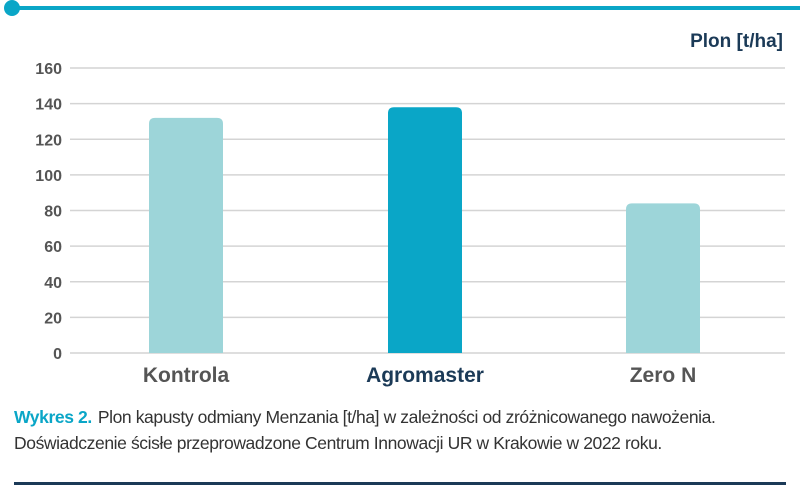 This screenshot has width=800, height=491. I want to click on bottom-rule, so click(400, 483).